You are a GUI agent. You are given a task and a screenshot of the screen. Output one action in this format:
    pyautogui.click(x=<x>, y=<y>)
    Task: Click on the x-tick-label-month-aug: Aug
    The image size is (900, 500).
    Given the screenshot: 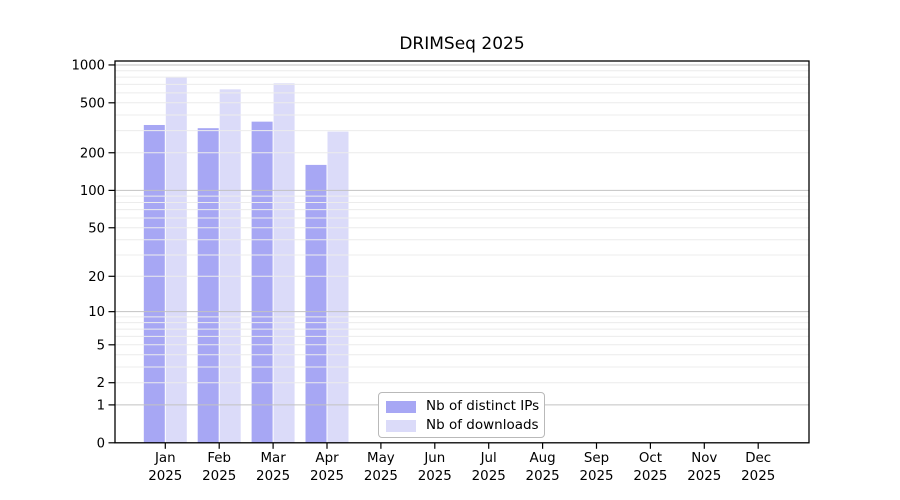 What is the action you would take?
    pyautogui.click(x=543, y=458)
    